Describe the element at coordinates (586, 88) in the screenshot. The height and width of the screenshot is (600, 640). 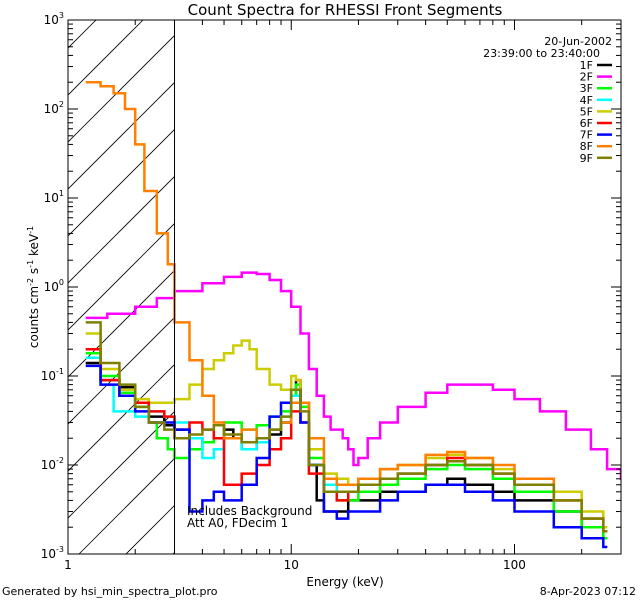
I see `legend-label-3F: 3F` at that location.